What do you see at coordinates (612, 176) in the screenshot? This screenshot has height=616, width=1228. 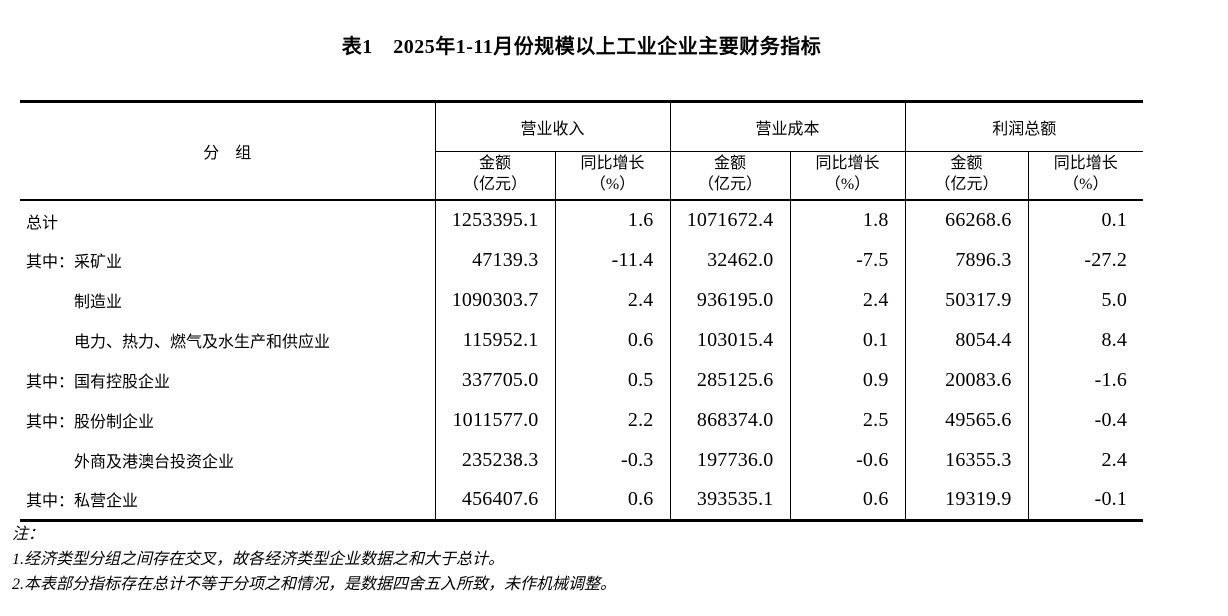 I see `col-header-revenue-growth: 同比增长 （%）` at bounding box center [612, 176].